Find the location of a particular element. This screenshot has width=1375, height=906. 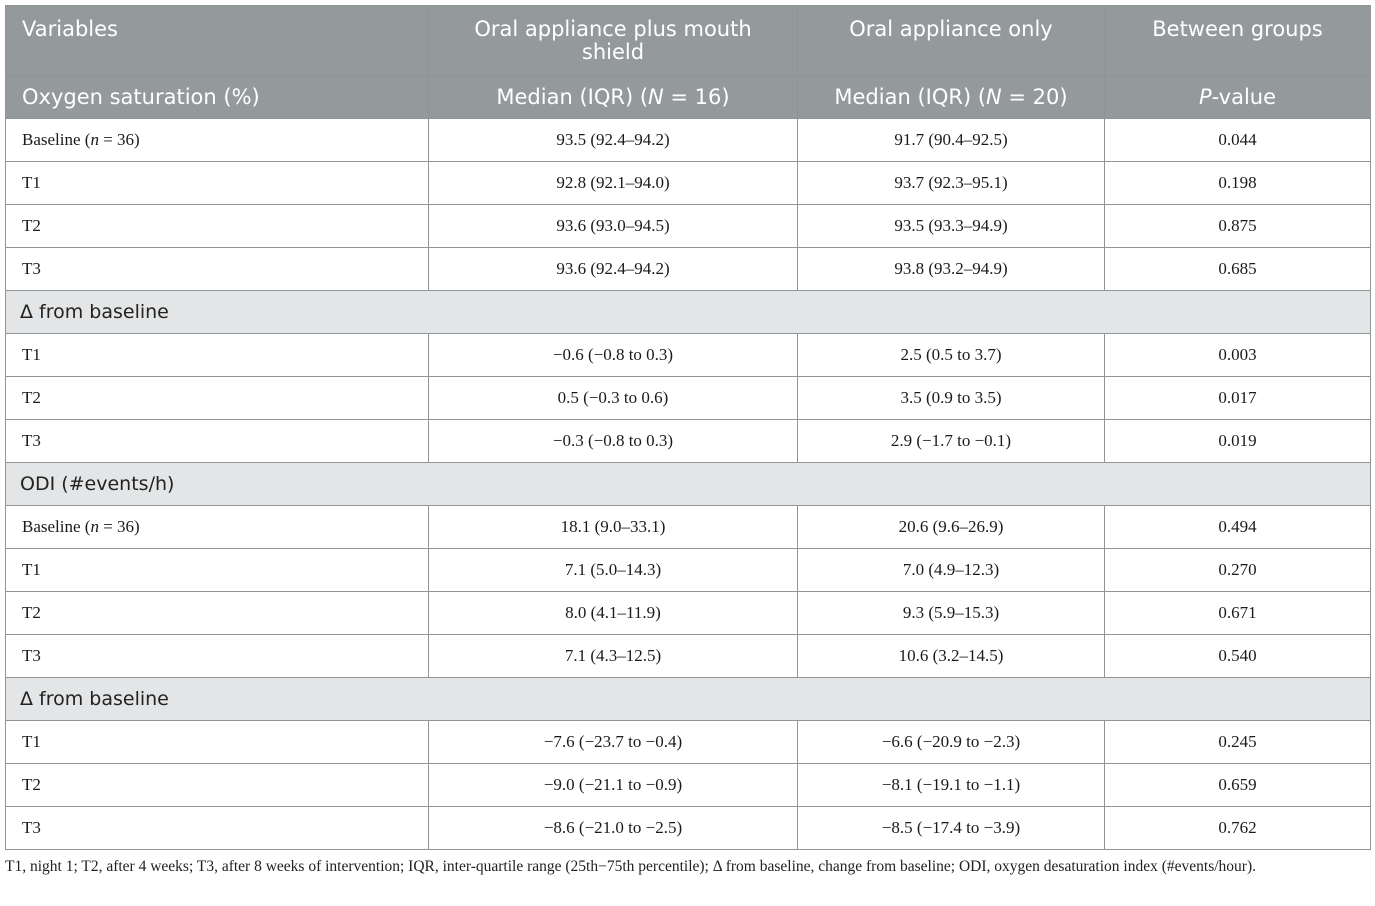

cell-g2: 9.3 (5.9–15.3) is located at coordinates (951, 613).